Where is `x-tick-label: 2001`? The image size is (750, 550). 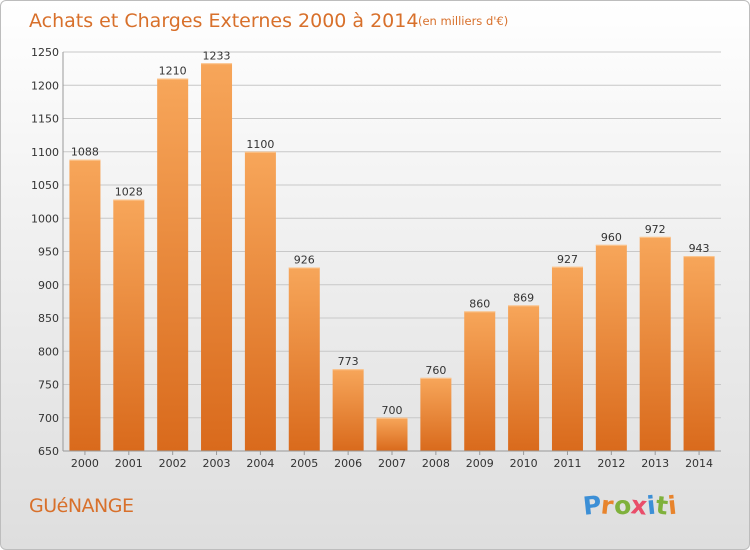
x-tick-label: 2001 is located at coordinates (129, 463).